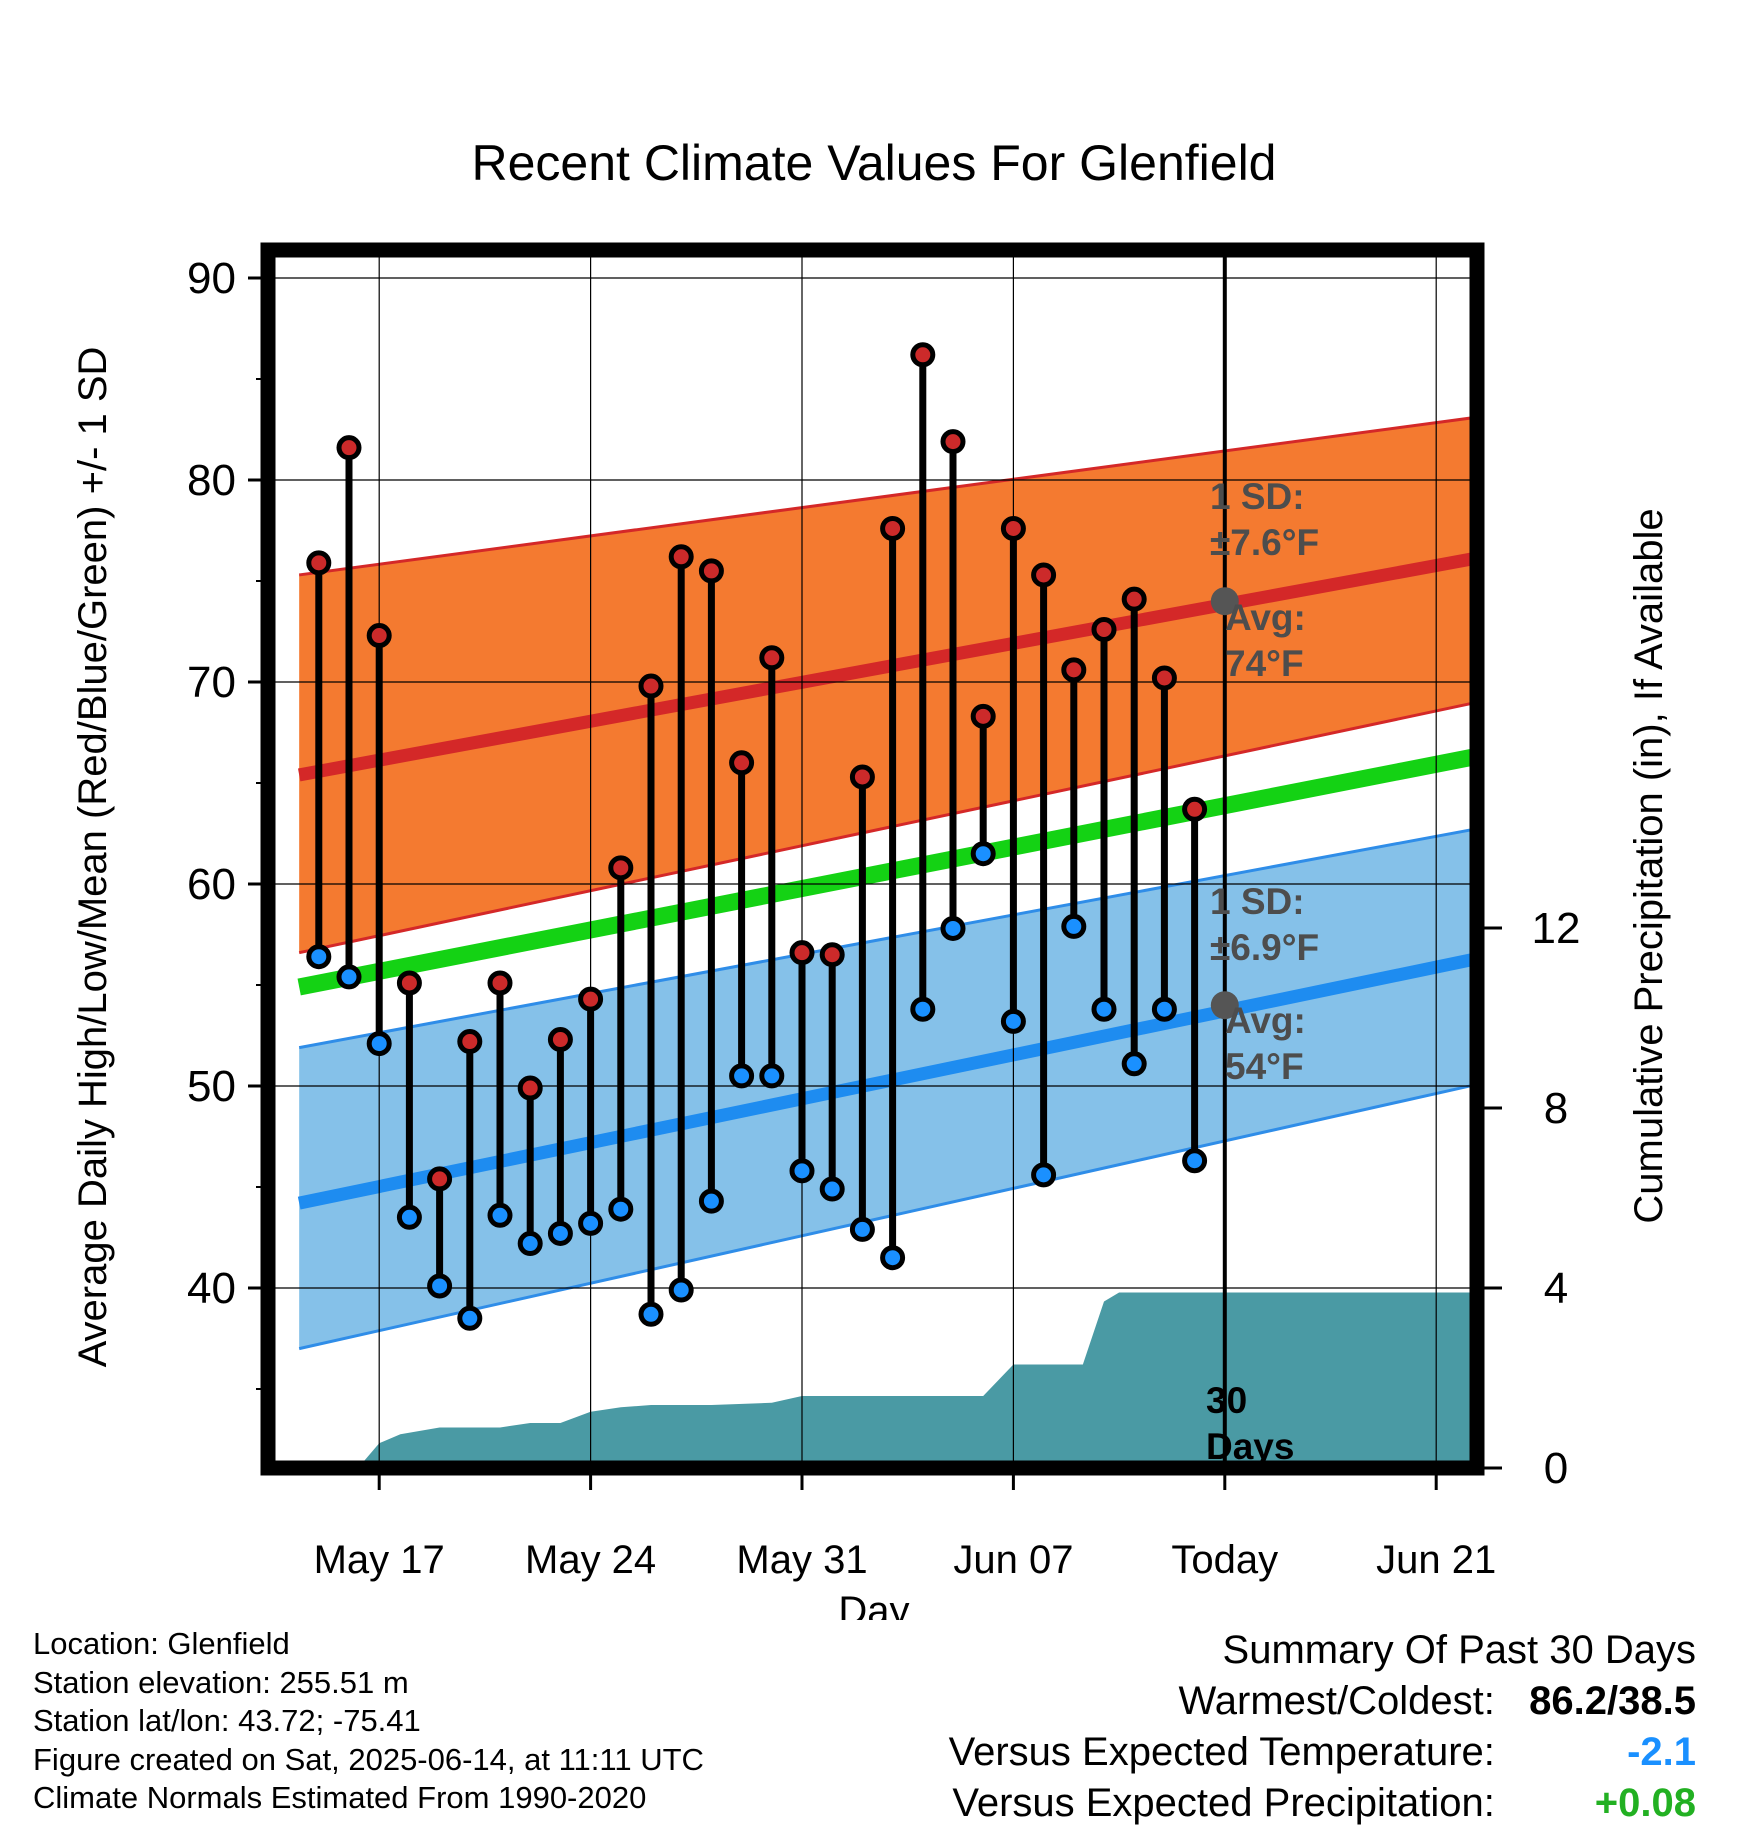 Image resolution: width=1748 pixels, height=1829 pixels. Describe the element at coordinates (1556, 1288) in the screenshot. I see `y2-tick-label: 4` at that location.